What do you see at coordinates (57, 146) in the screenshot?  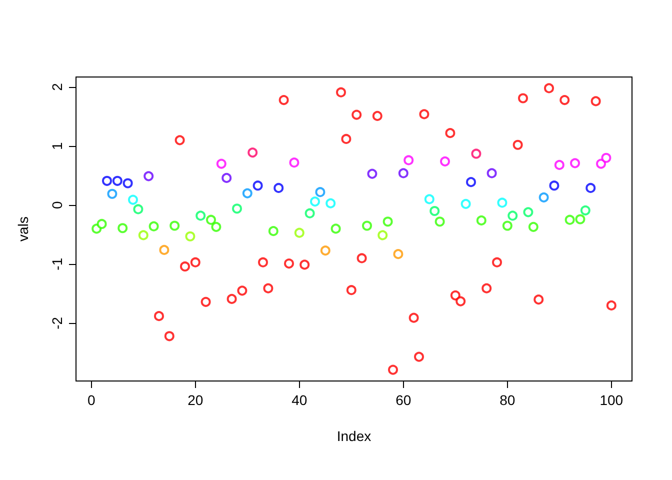 I see `y-tick-label: 1` at bounding box center [57, 146].